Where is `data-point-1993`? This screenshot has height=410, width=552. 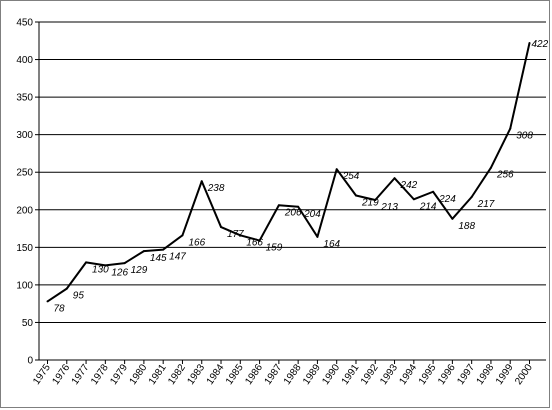
data-point-1993 is located at coordinates (394, 178).